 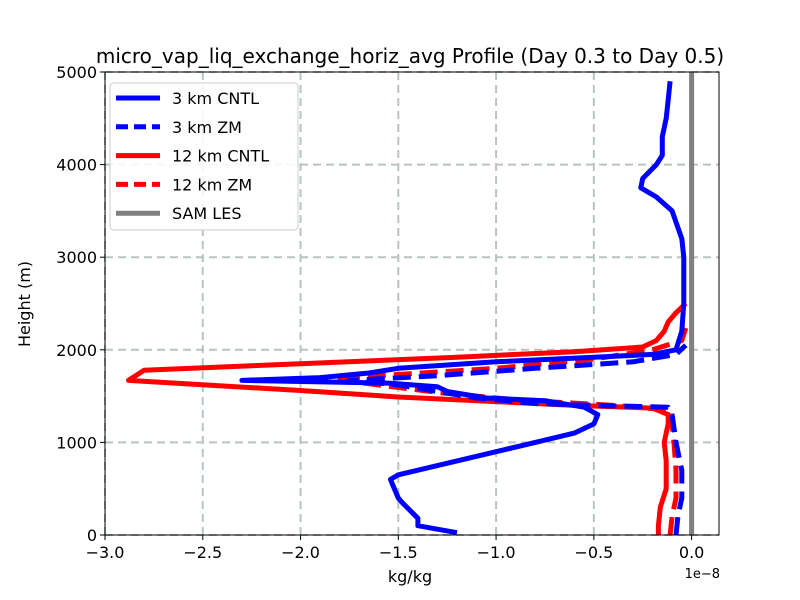 What do you see at coordinates (410, 576) in the screenshot?
I see `x-axis-label: kg/kg` at bounding box center [410, 576].